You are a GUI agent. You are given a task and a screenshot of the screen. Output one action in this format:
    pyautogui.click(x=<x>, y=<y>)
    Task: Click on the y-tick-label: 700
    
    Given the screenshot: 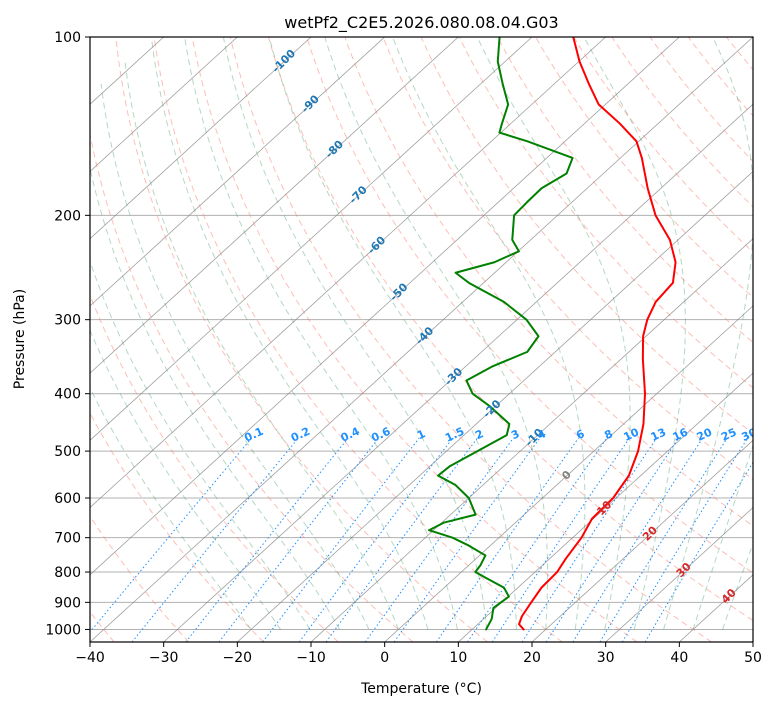 What is the action you would take?
    pyautogui.click(x=67, y=539)
    